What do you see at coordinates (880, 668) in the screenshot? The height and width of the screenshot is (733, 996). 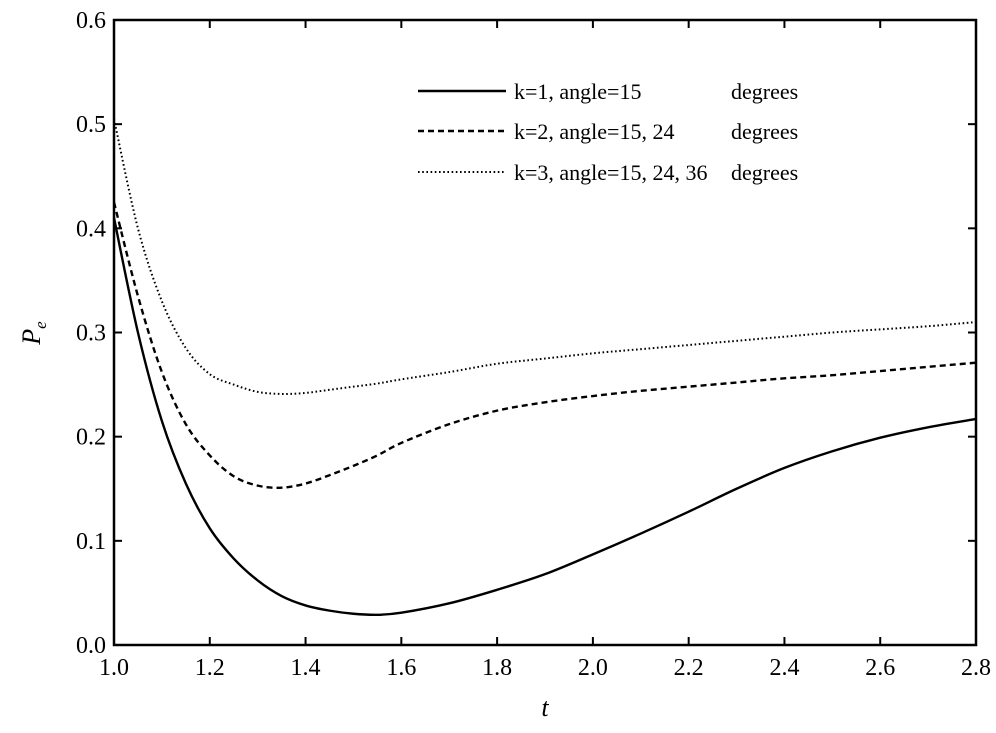 I see `x-tick-label: 2.6` at bounding box center [880, 668].